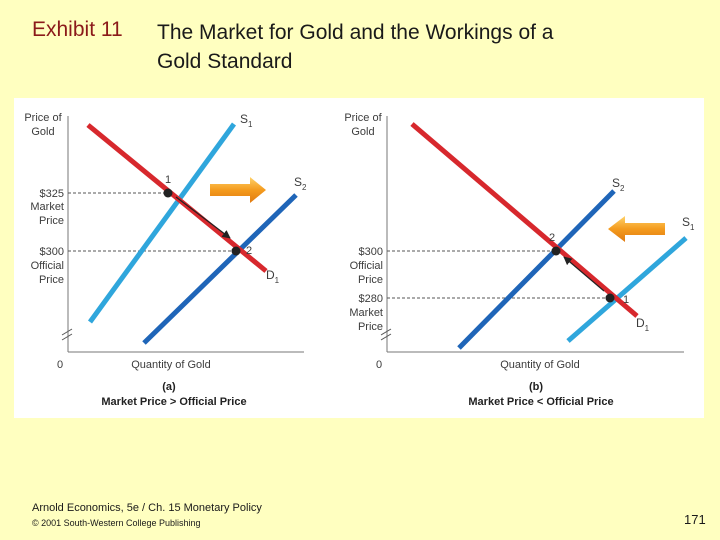 The image size is (720, 540). Describe the element at coordinates (366, 266) in the screenshot. I see `price-label-upper: Official` at that location.